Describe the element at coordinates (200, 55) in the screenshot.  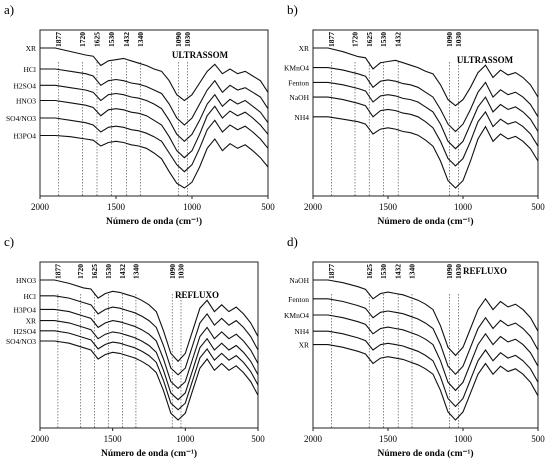
I see `method-label-a: ULTRASSOM` at that location.